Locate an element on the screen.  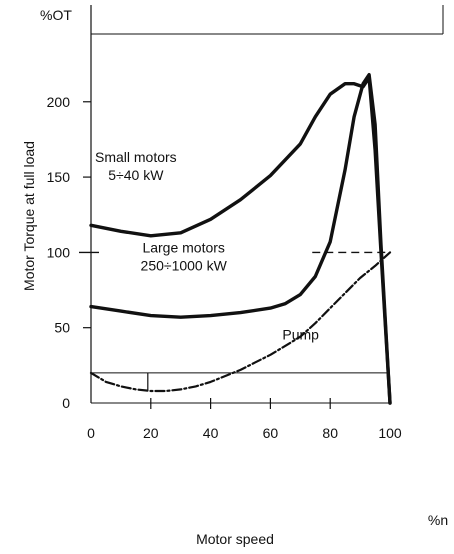
y-tick-label: 50 is located at coordinates (62, 328).